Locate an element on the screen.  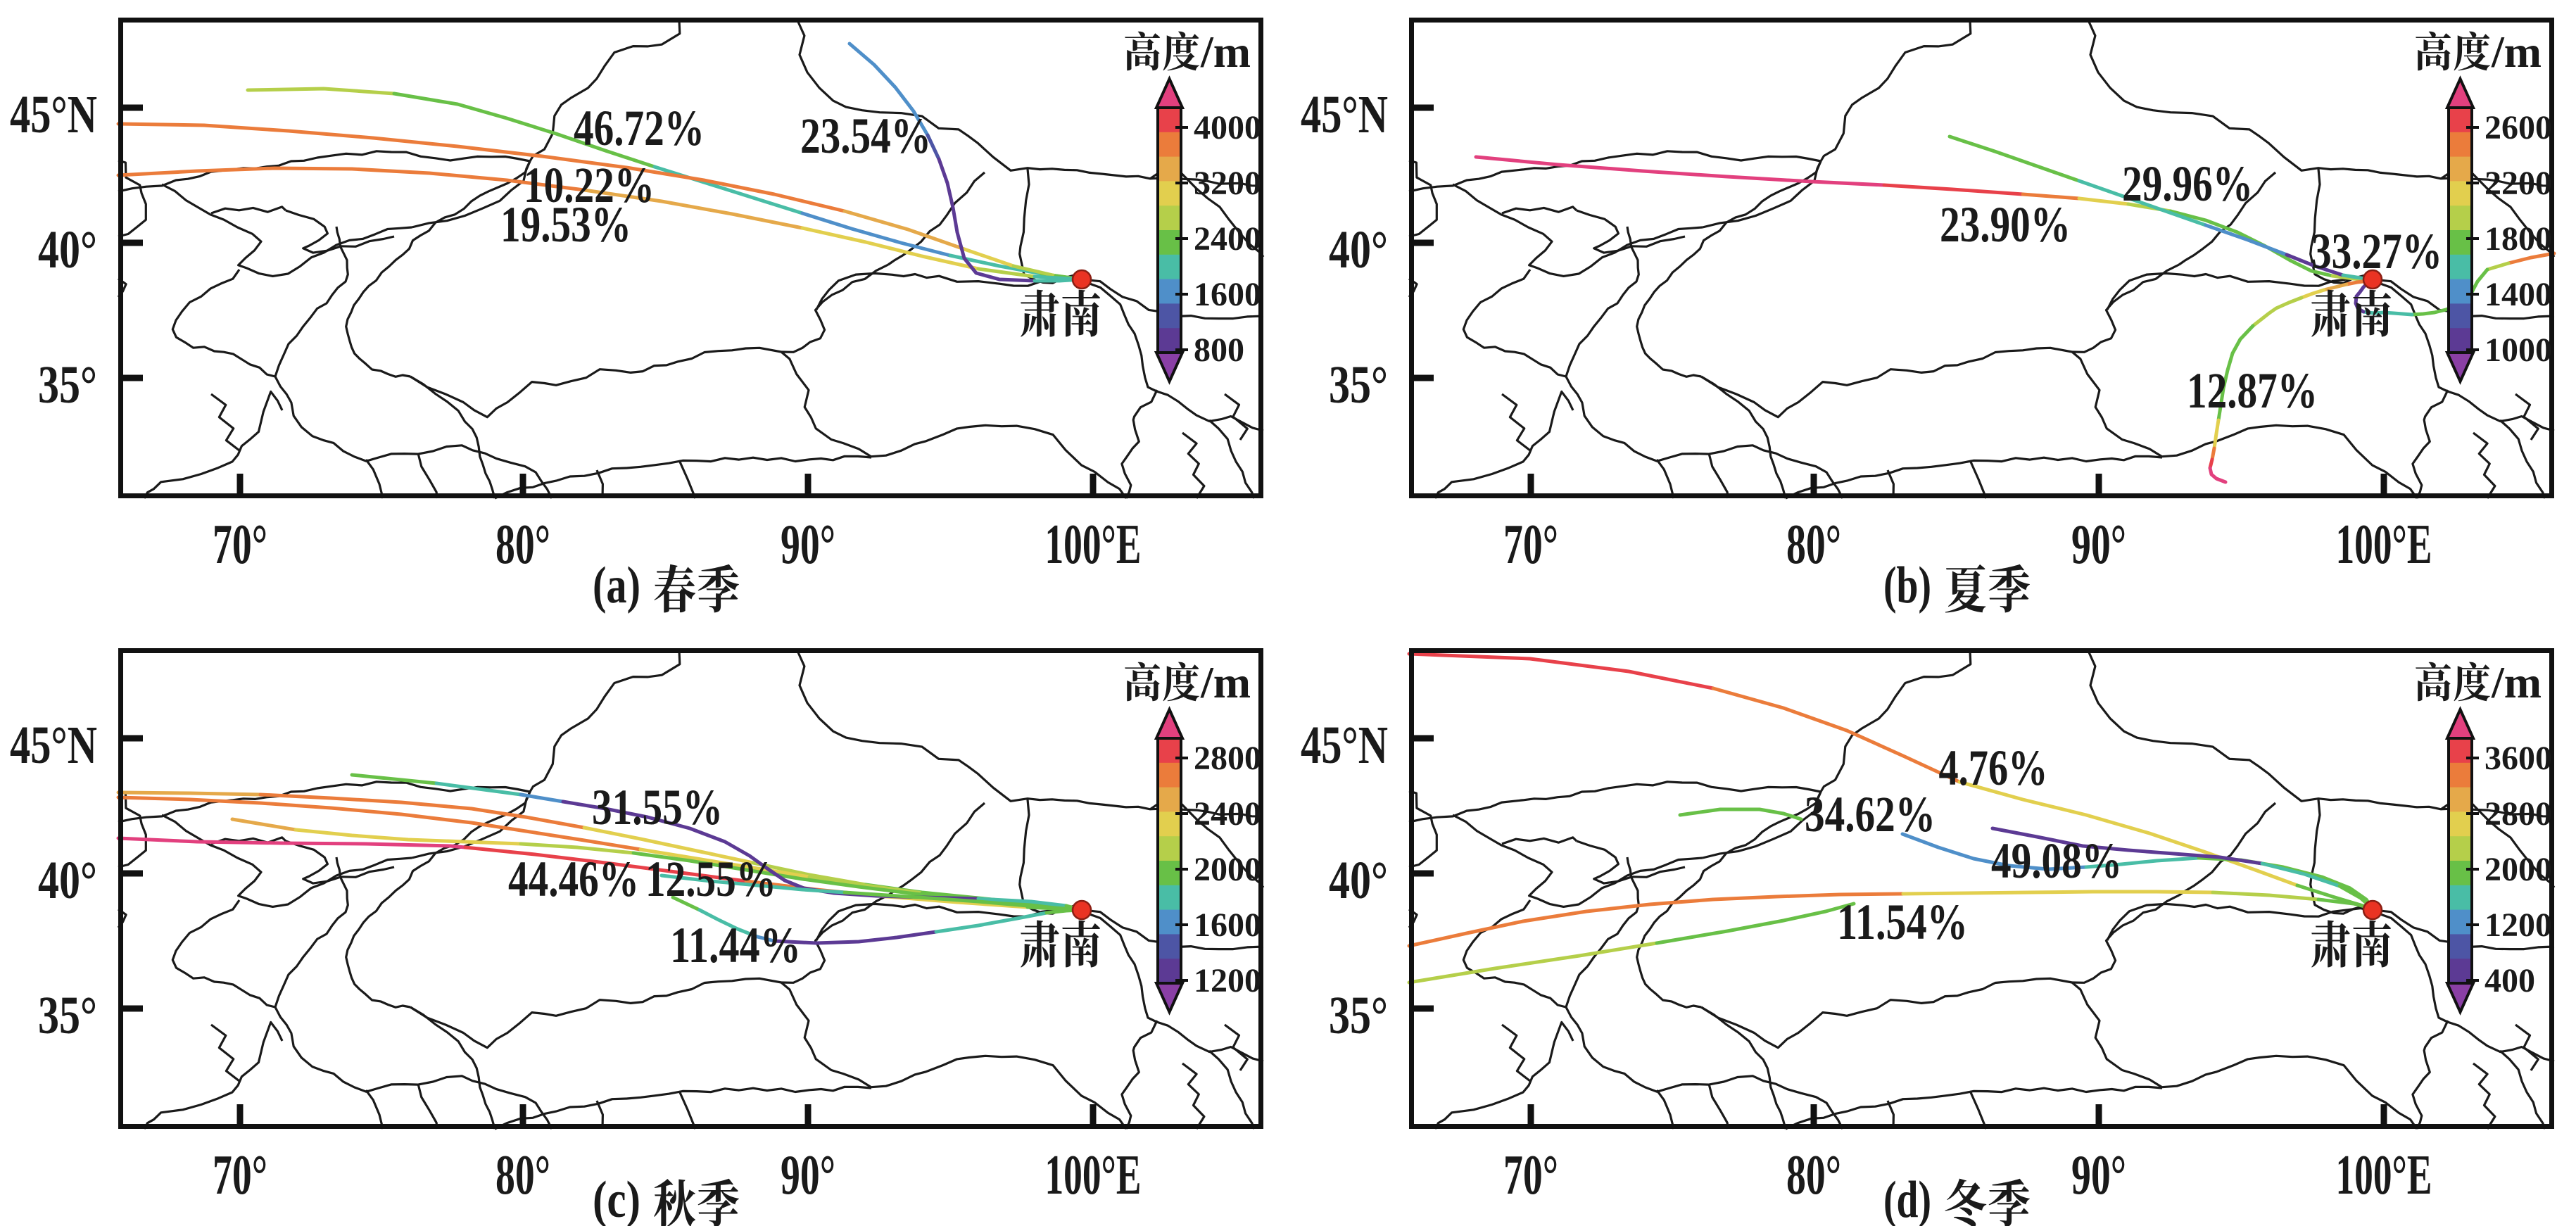
svg-text: 3600 is located at coordinates (2518, 758).